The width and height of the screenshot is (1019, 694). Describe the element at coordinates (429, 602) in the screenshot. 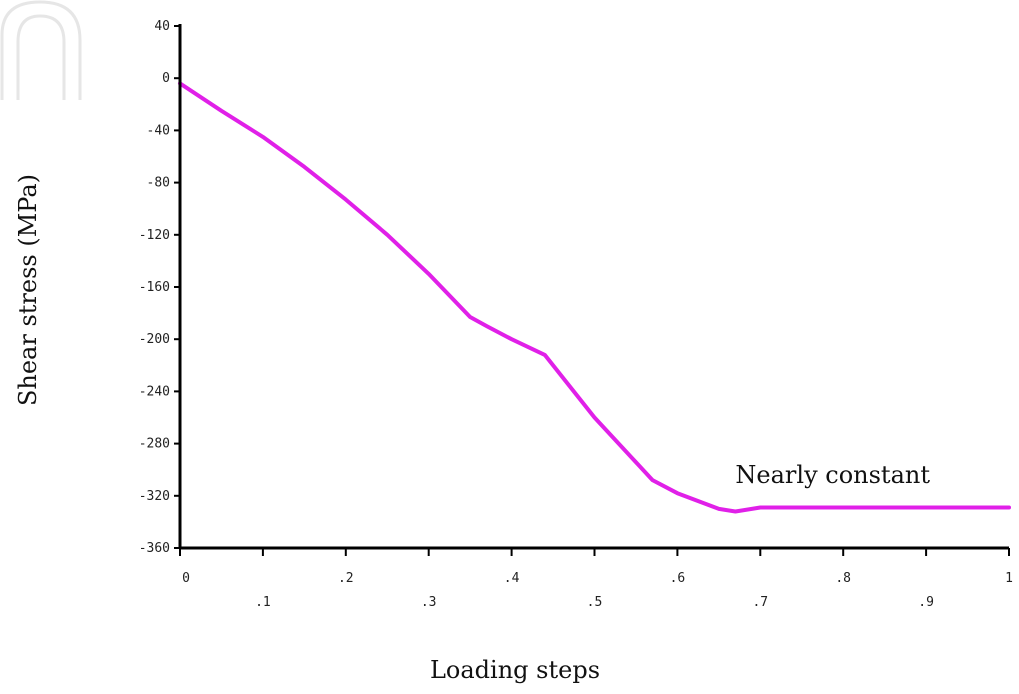

I see `x-tick-label: .3` at that location.